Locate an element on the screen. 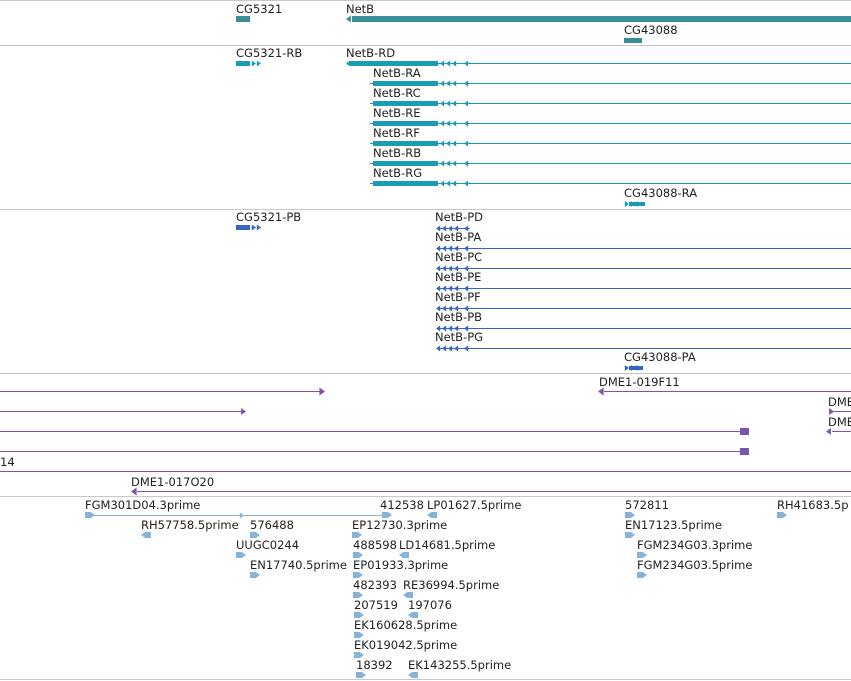  protein-netb-pc: NetB-PC is located at coordinates (643, 261).